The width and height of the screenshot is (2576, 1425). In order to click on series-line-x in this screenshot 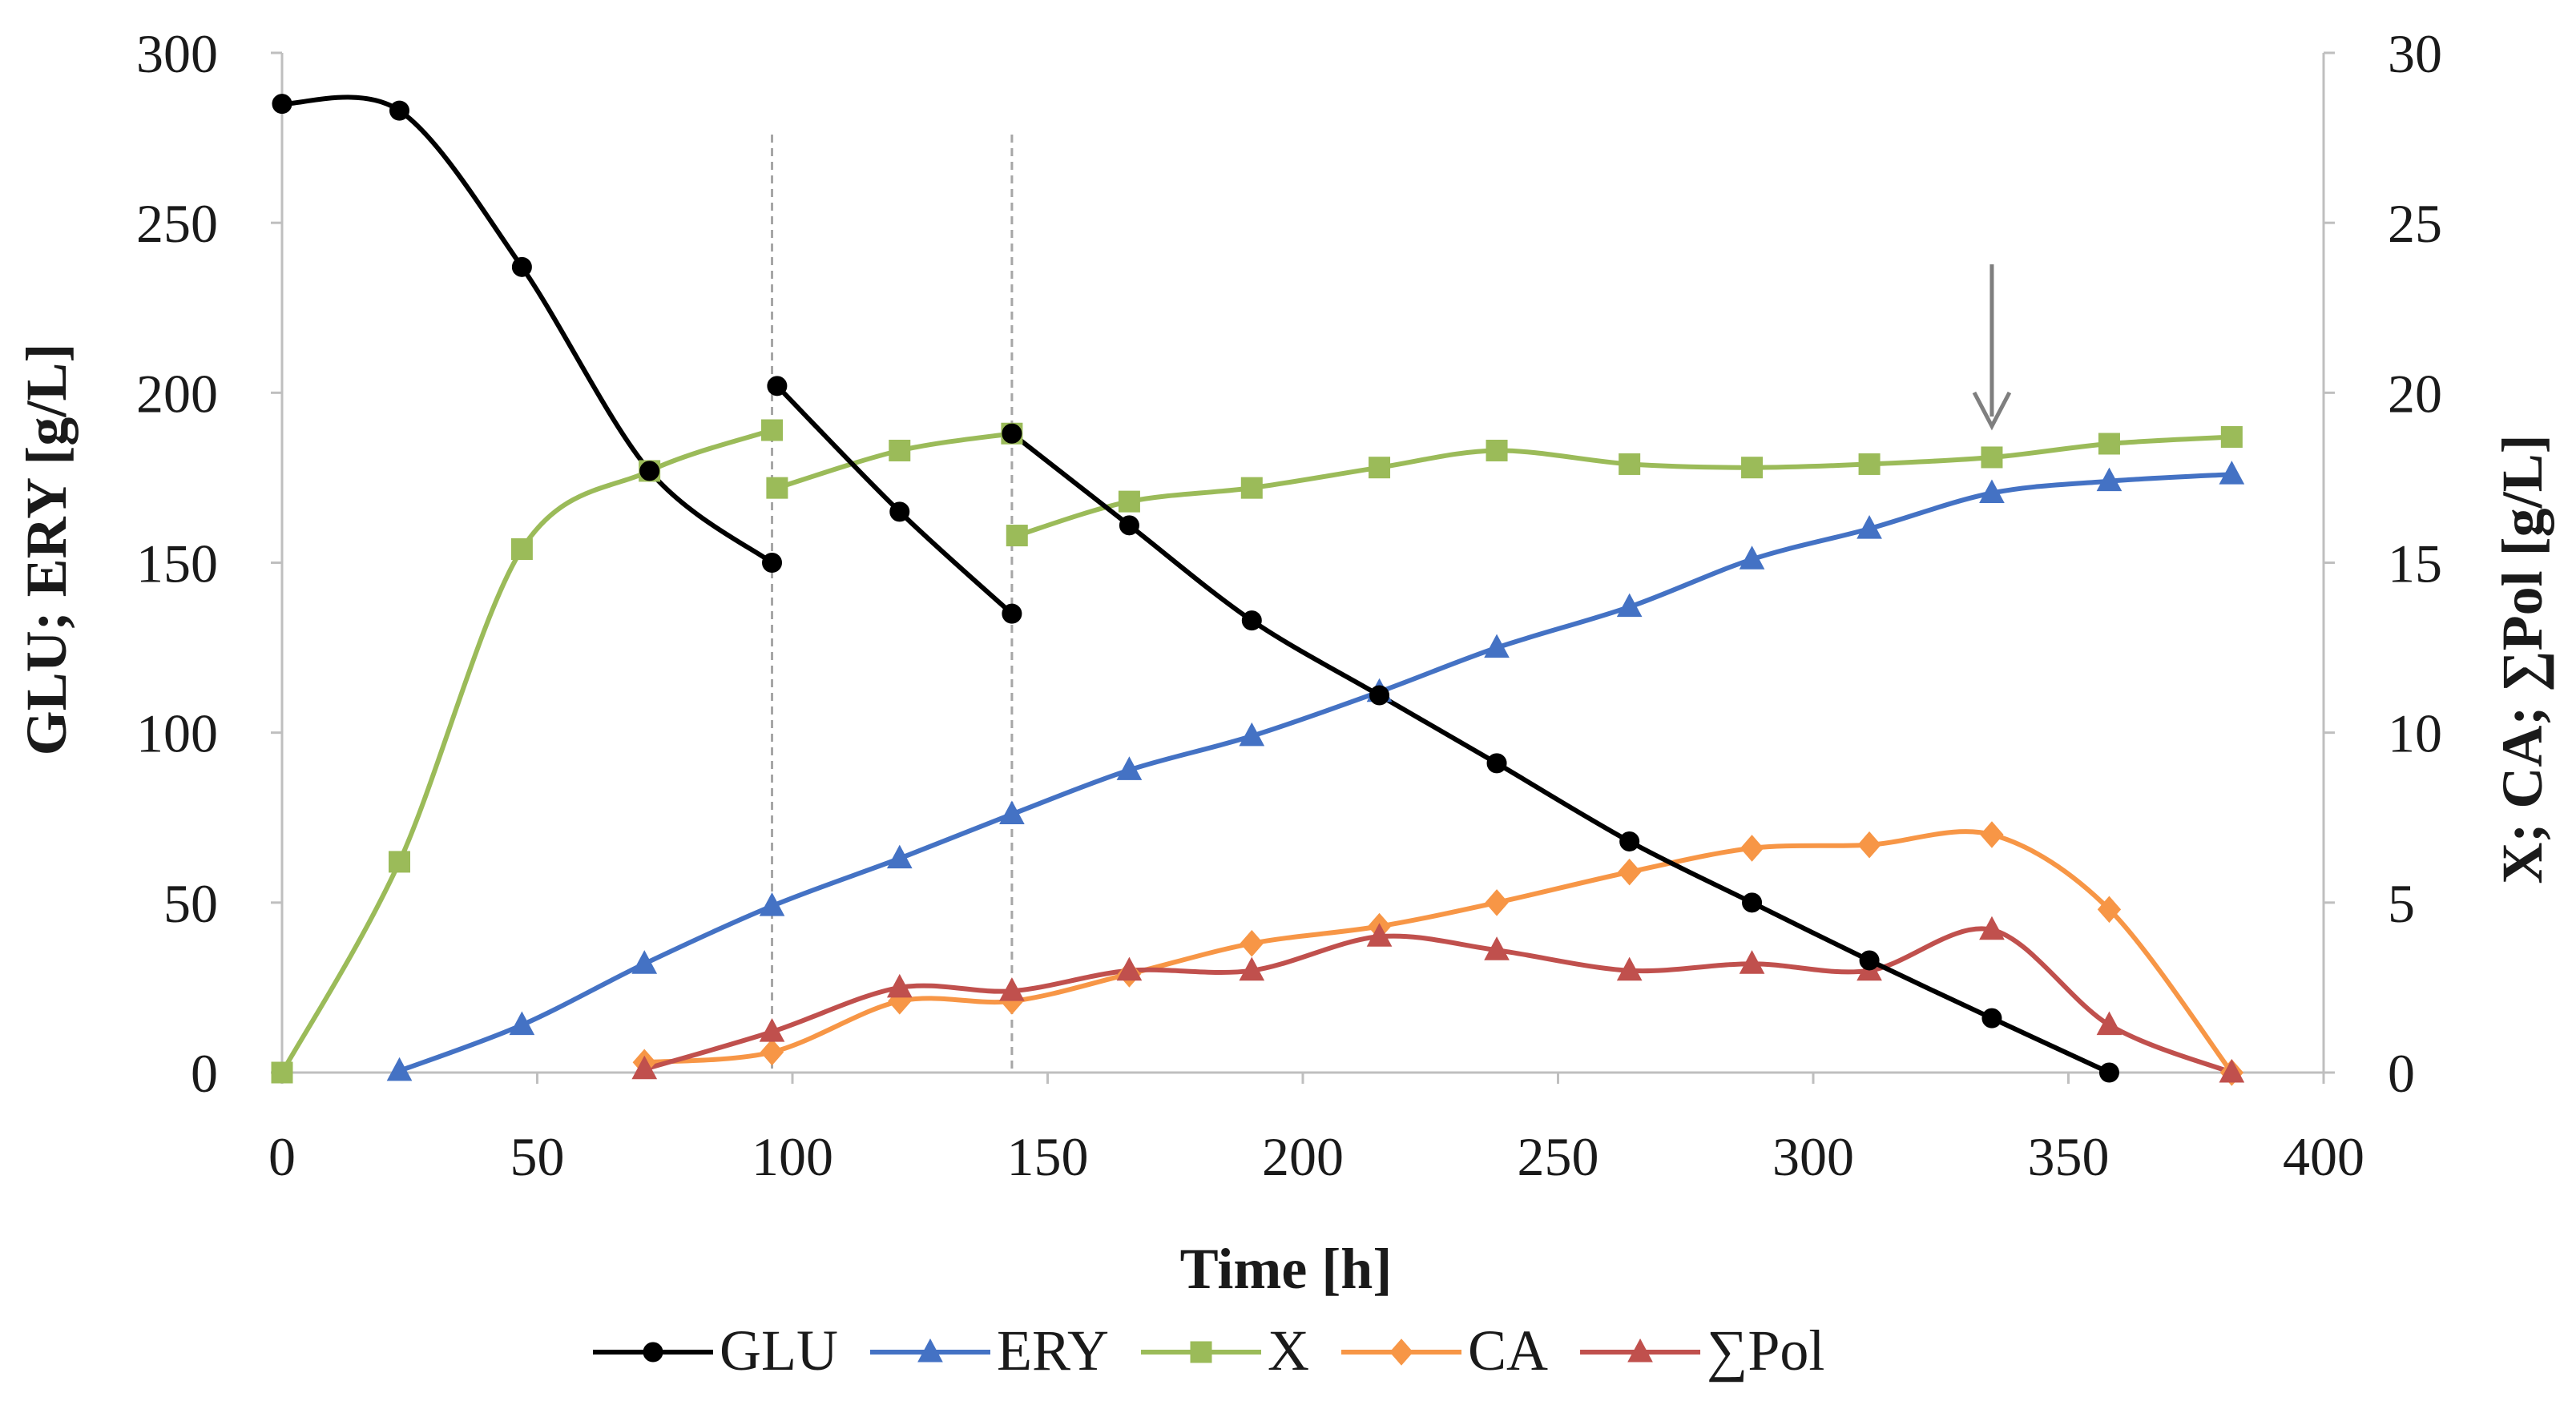, I will do `click(527, 751)`.